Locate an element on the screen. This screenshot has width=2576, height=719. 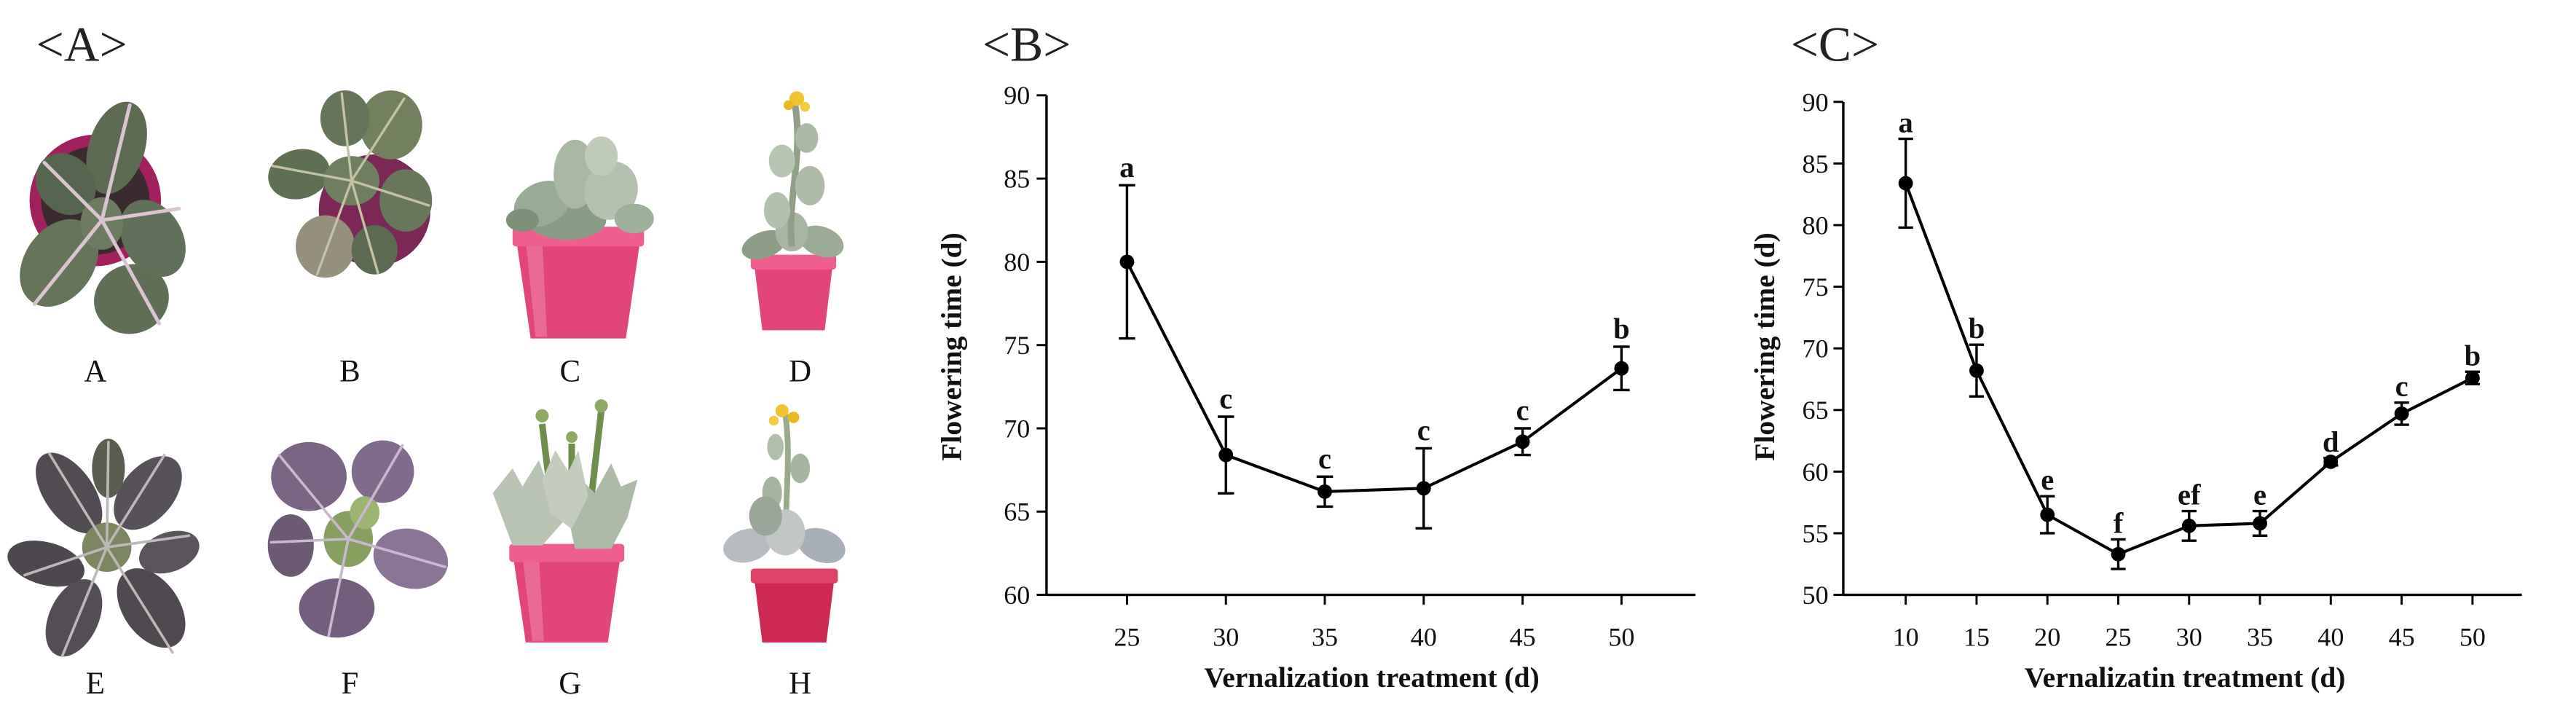
chart-b-y-axis-title: Flowering time (d) is located at coordinates (952, 346).